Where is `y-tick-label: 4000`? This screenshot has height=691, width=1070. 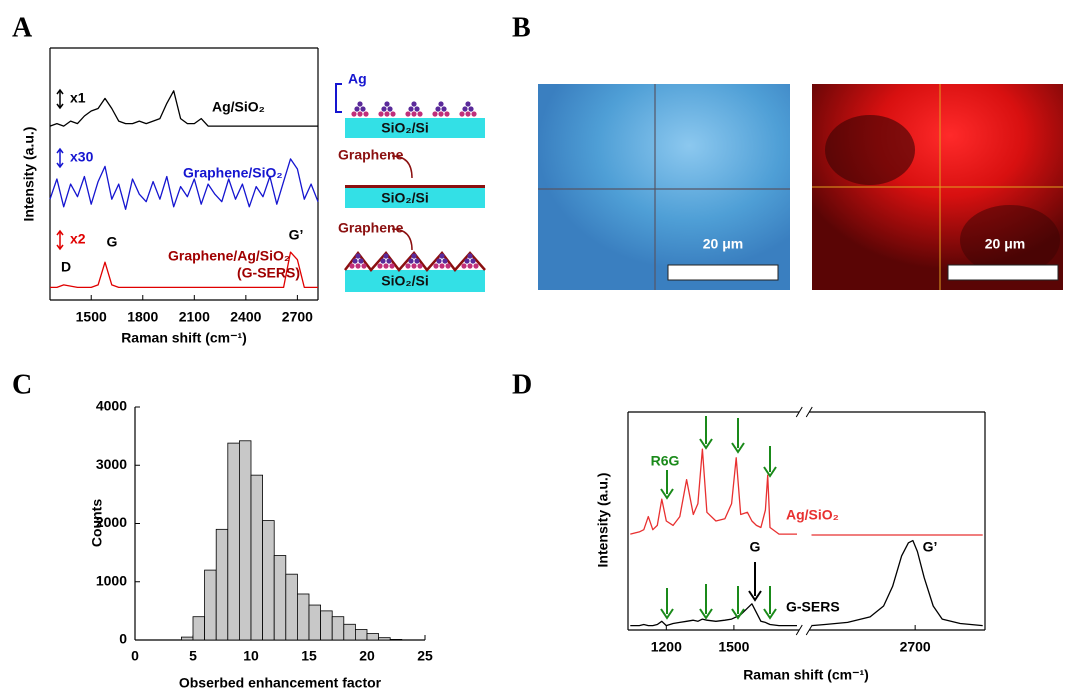
y-tick-label: 4000 is located at coordinates (111, 406).